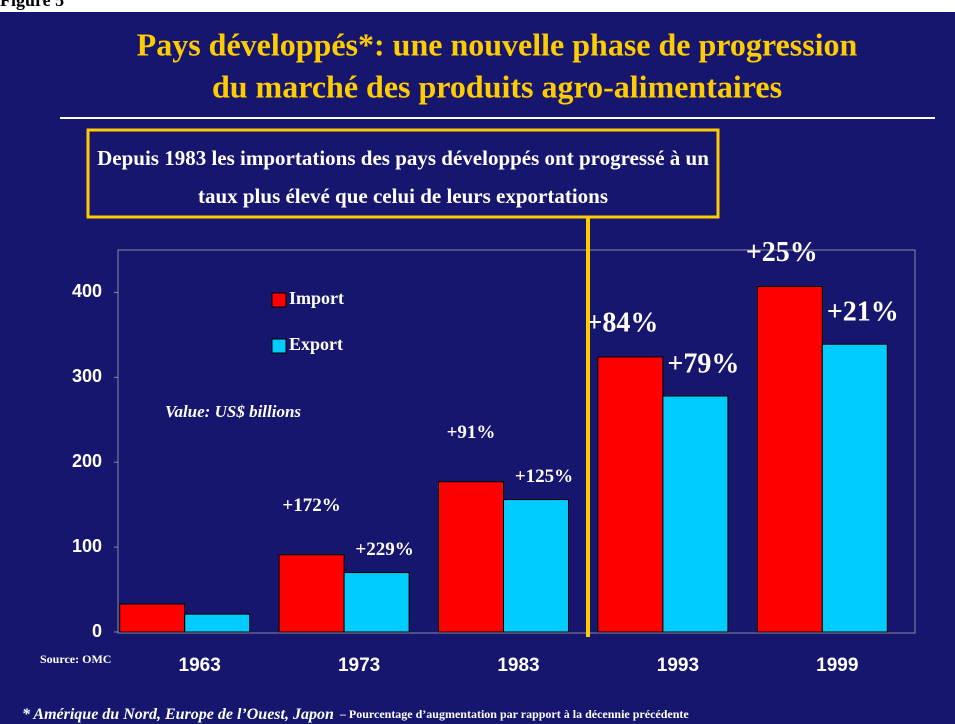 Image resolution: width=955 pixels, height=724 pixels. Describe the element at coordinates (316, 298) in the screenshot. I see `legend-label: Import` at that location.